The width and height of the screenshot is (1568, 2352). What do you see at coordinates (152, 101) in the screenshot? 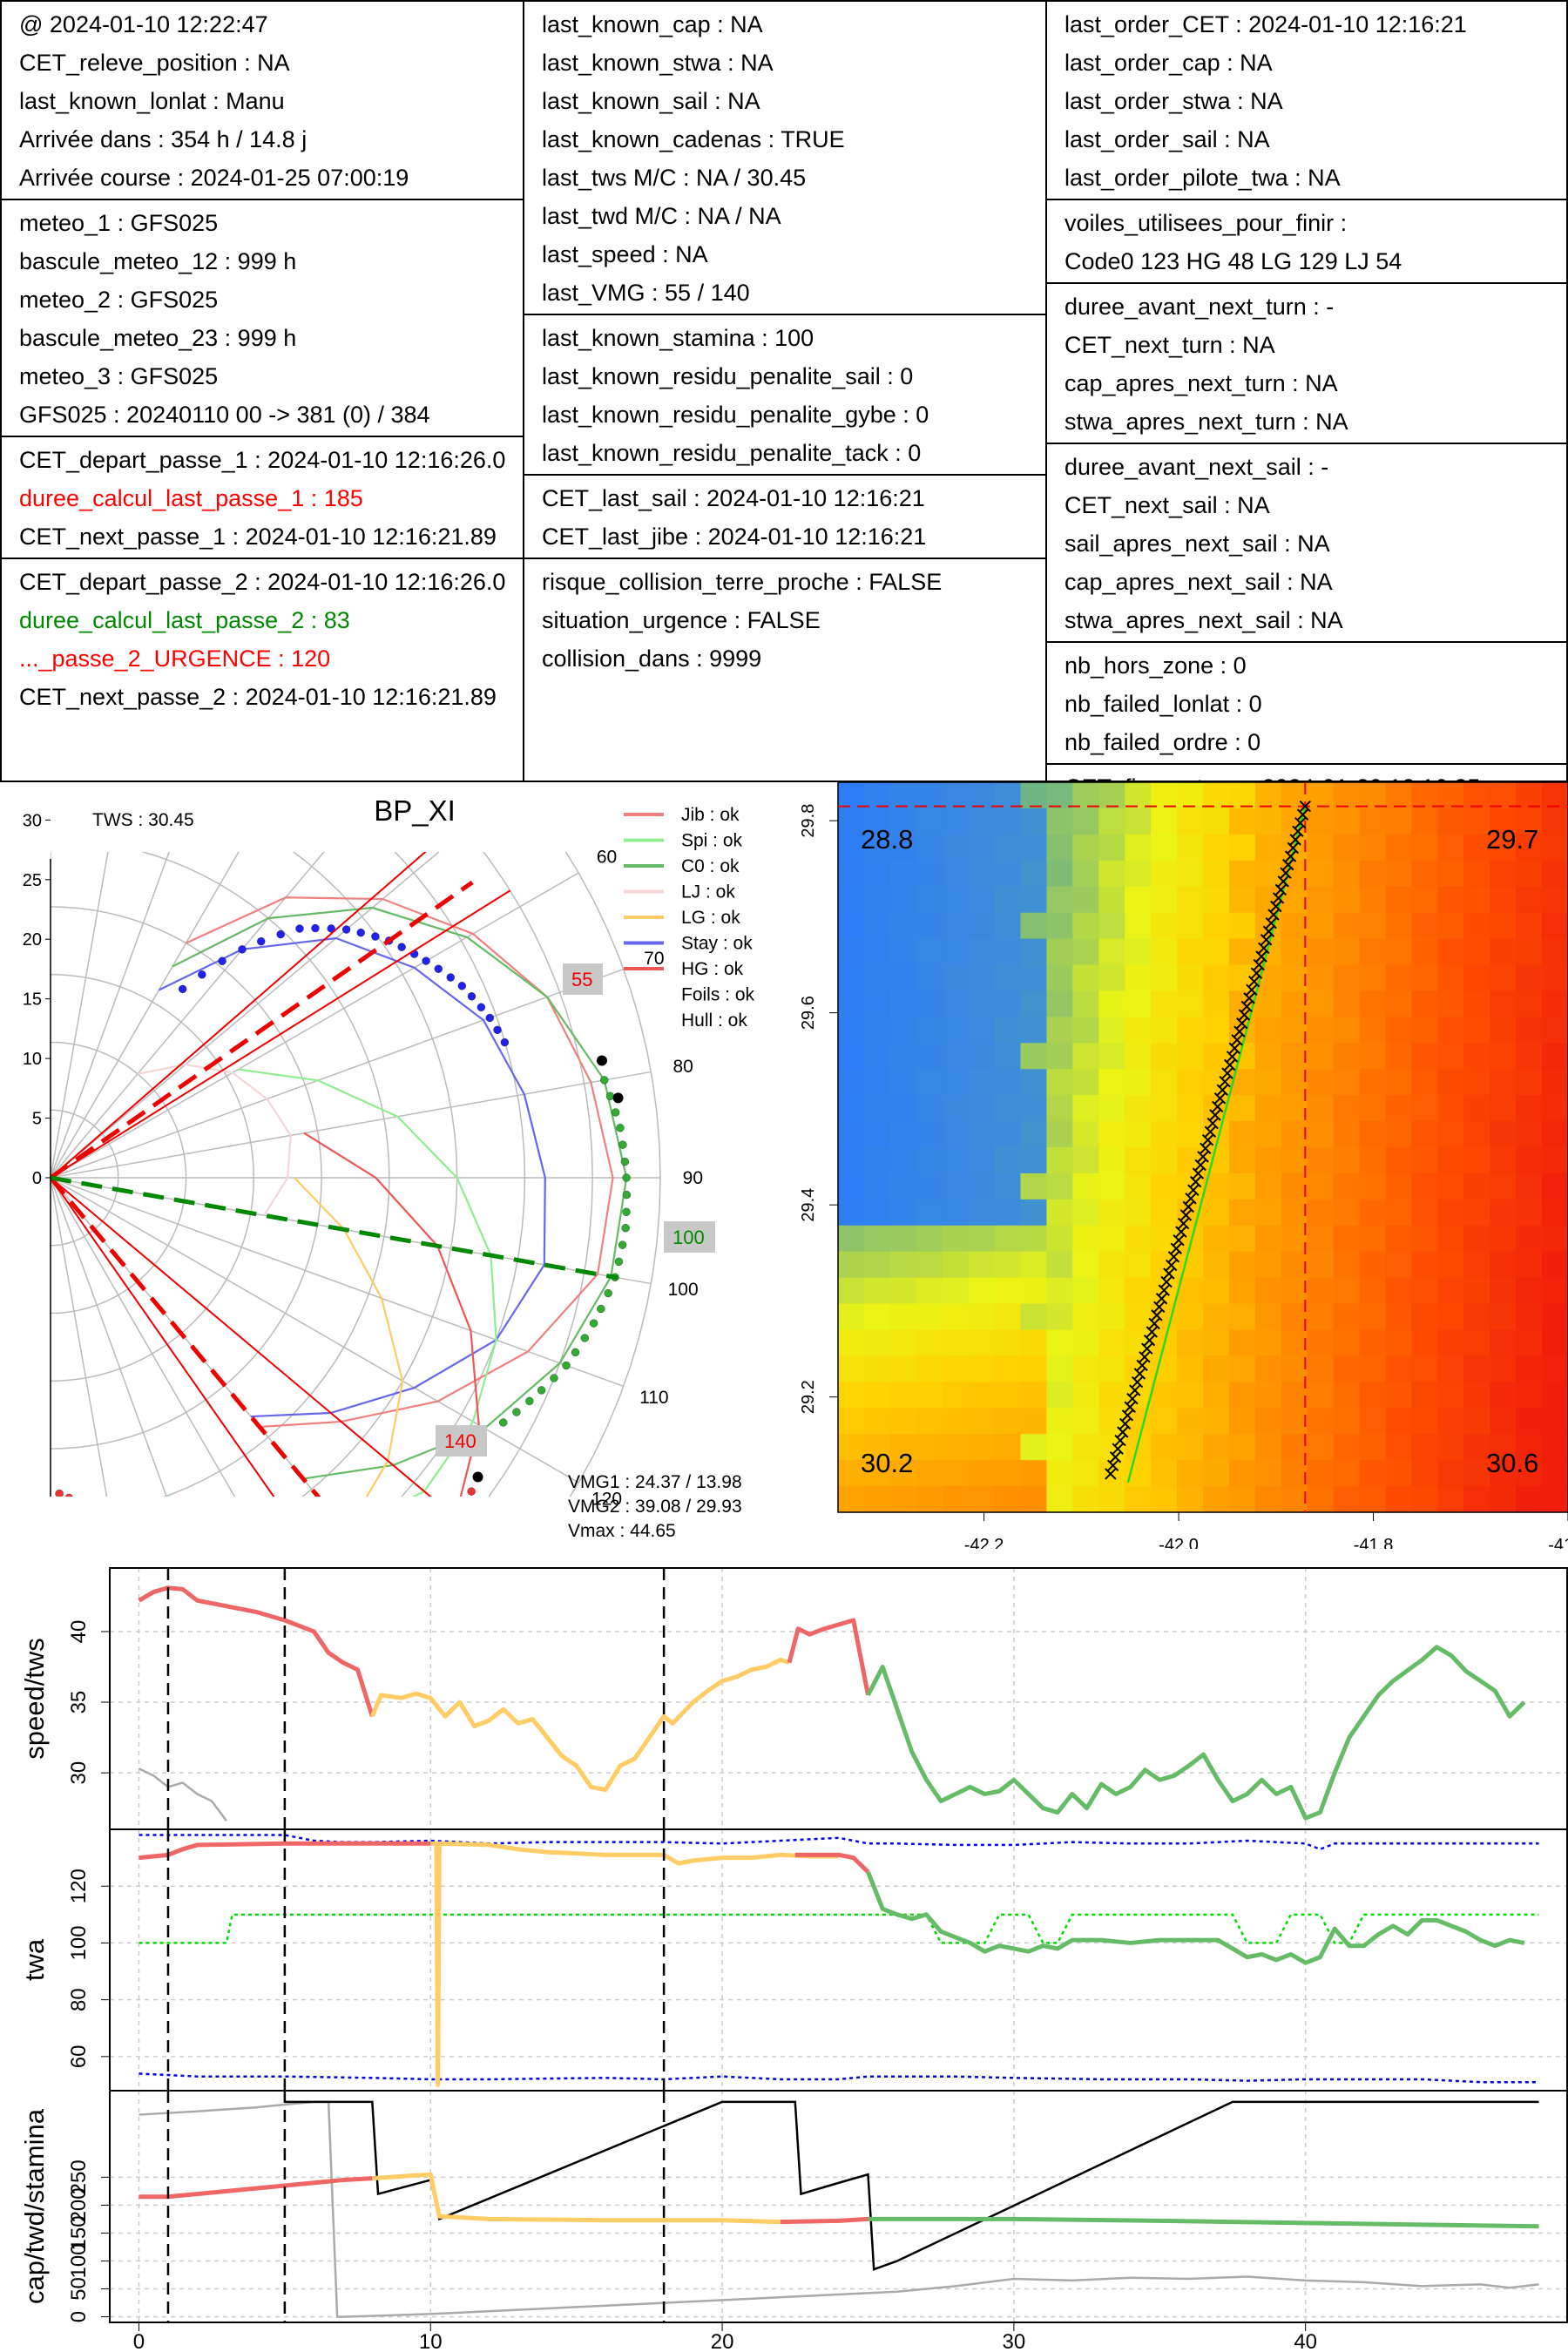
I see `info-line: last_known_lonlat : Manu` at bounding box center [152, 101].